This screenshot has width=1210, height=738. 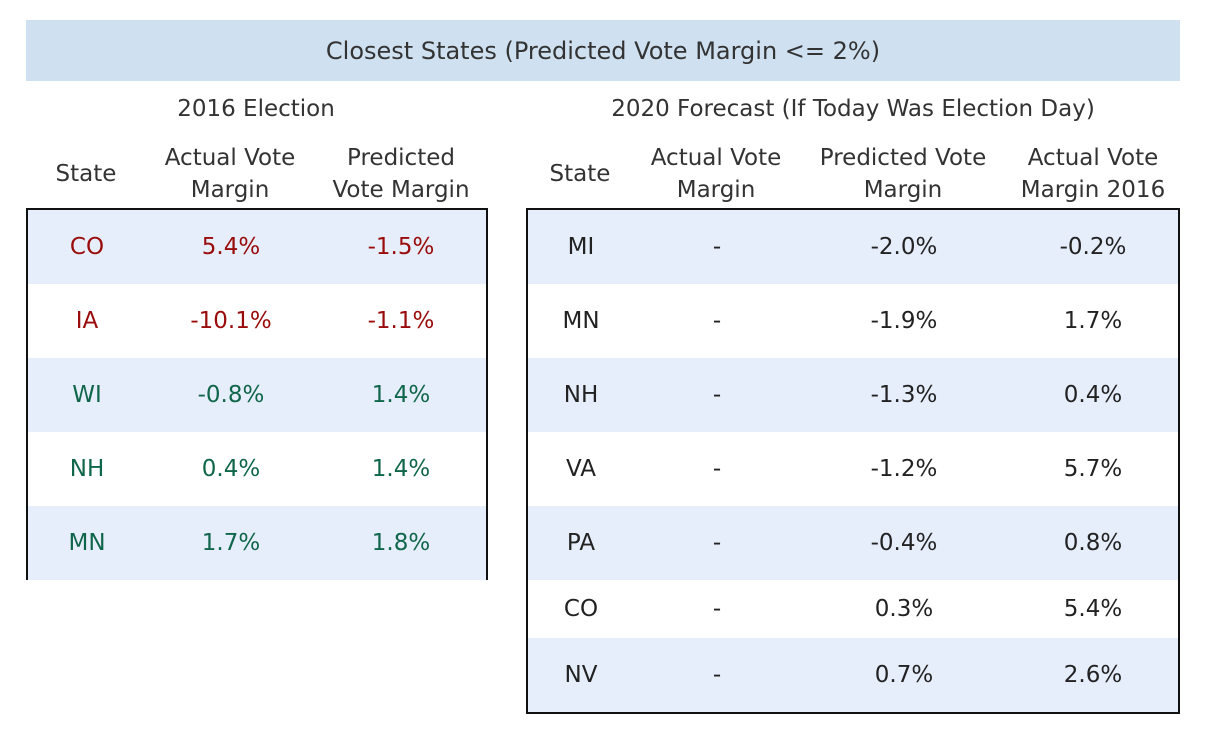 I want to click on cell-actual2016: 0.4%, so click(x=1093, y=395).